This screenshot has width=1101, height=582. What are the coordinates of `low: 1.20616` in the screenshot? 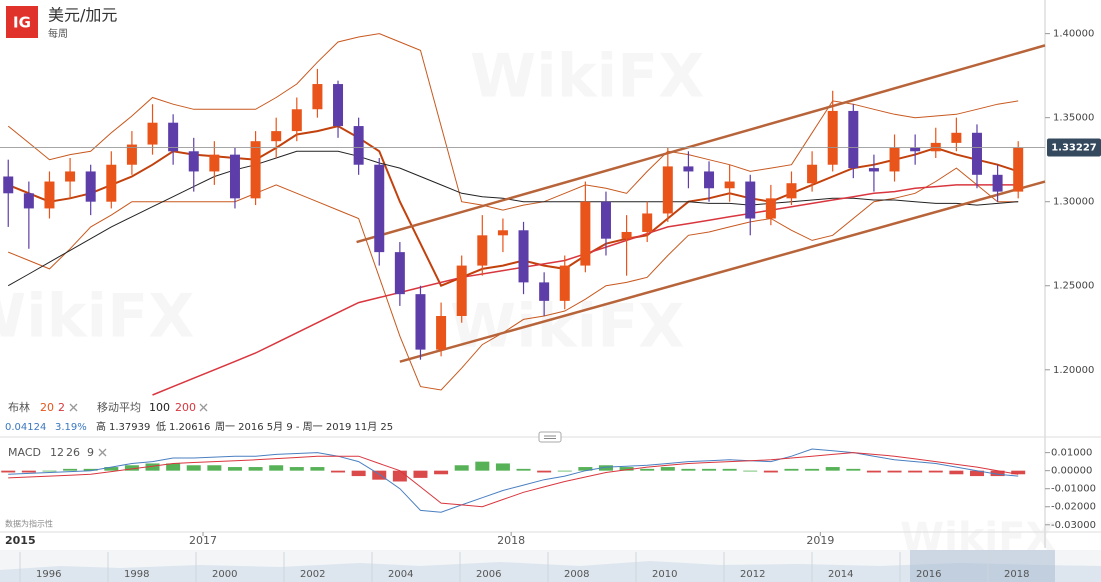 It's located at (189, 427).